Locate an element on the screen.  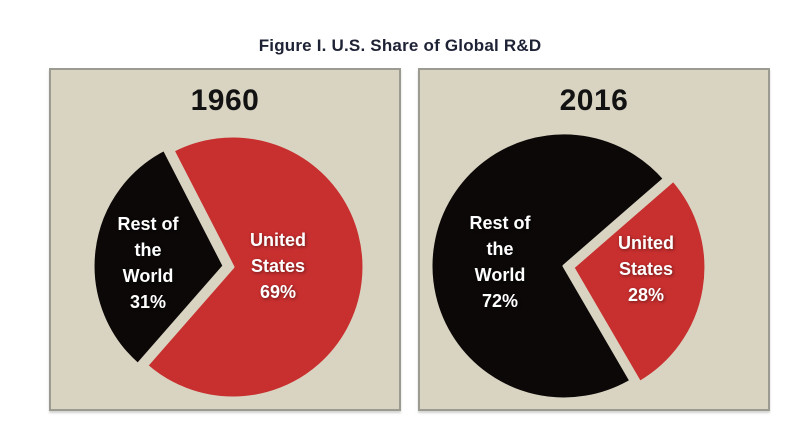
pie-slice-rest-of-the-world is located at coordinates (158, 256).